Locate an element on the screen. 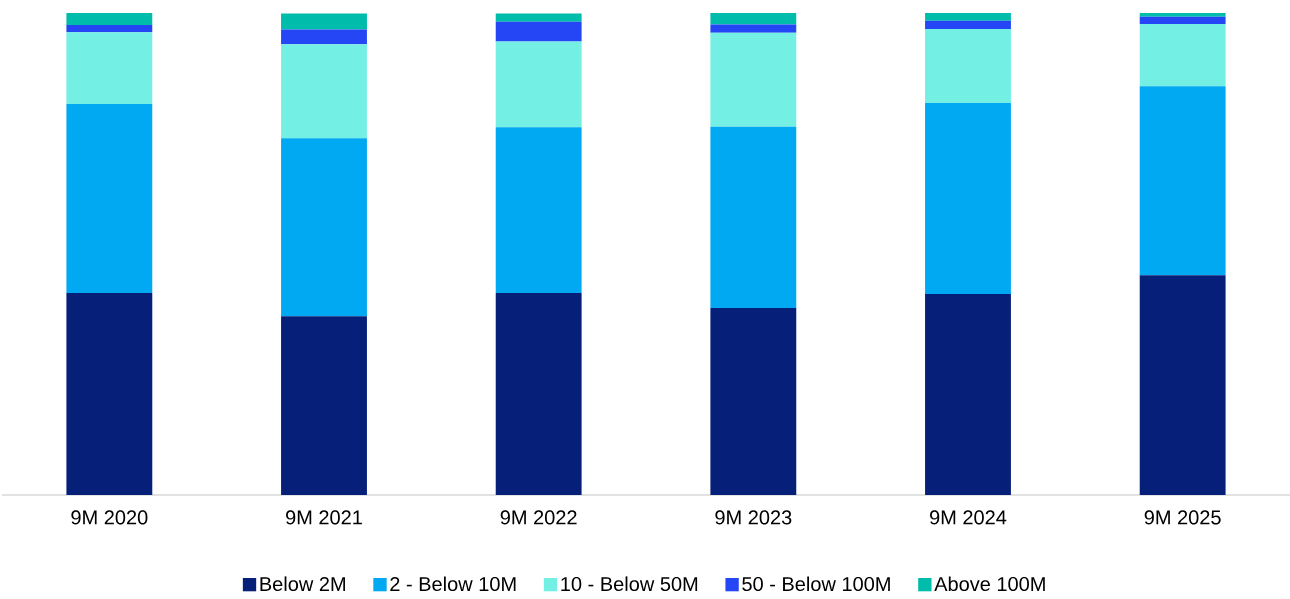  legend-label: Above 100M is located at coordinates (989, 584).